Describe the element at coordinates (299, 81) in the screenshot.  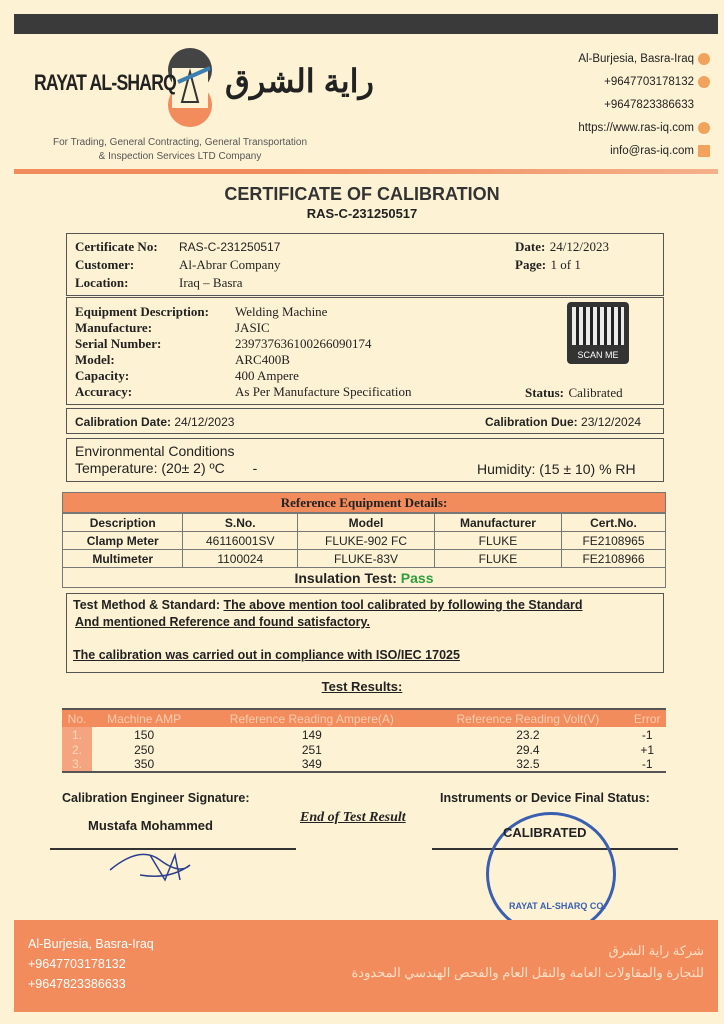
I see `logo-arabic: راية الشرق` at that location.